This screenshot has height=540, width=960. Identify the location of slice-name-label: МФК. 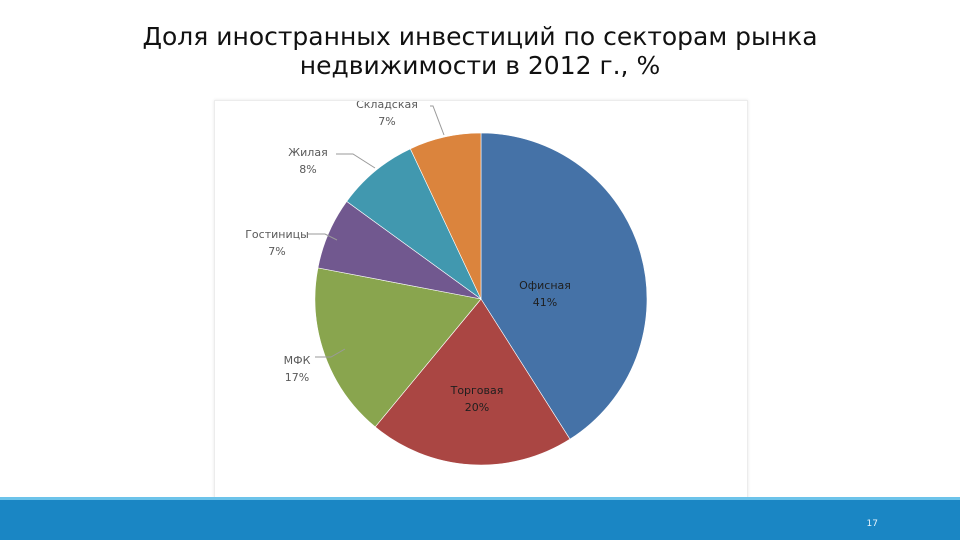
(297, 360).